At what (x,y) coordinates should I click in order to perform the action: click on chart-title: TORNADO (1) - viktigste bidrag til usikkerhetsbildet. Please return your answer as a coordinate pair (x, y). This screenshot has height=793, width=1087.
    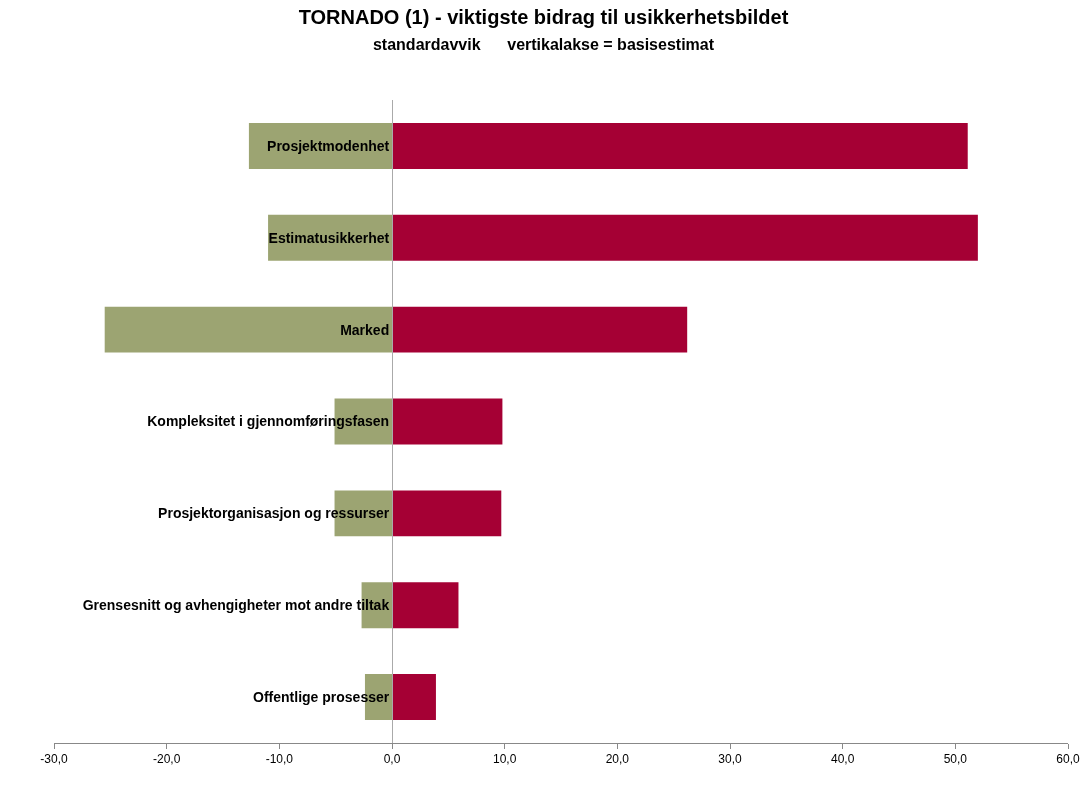
    Looking at the image, I should click on (543, 16).